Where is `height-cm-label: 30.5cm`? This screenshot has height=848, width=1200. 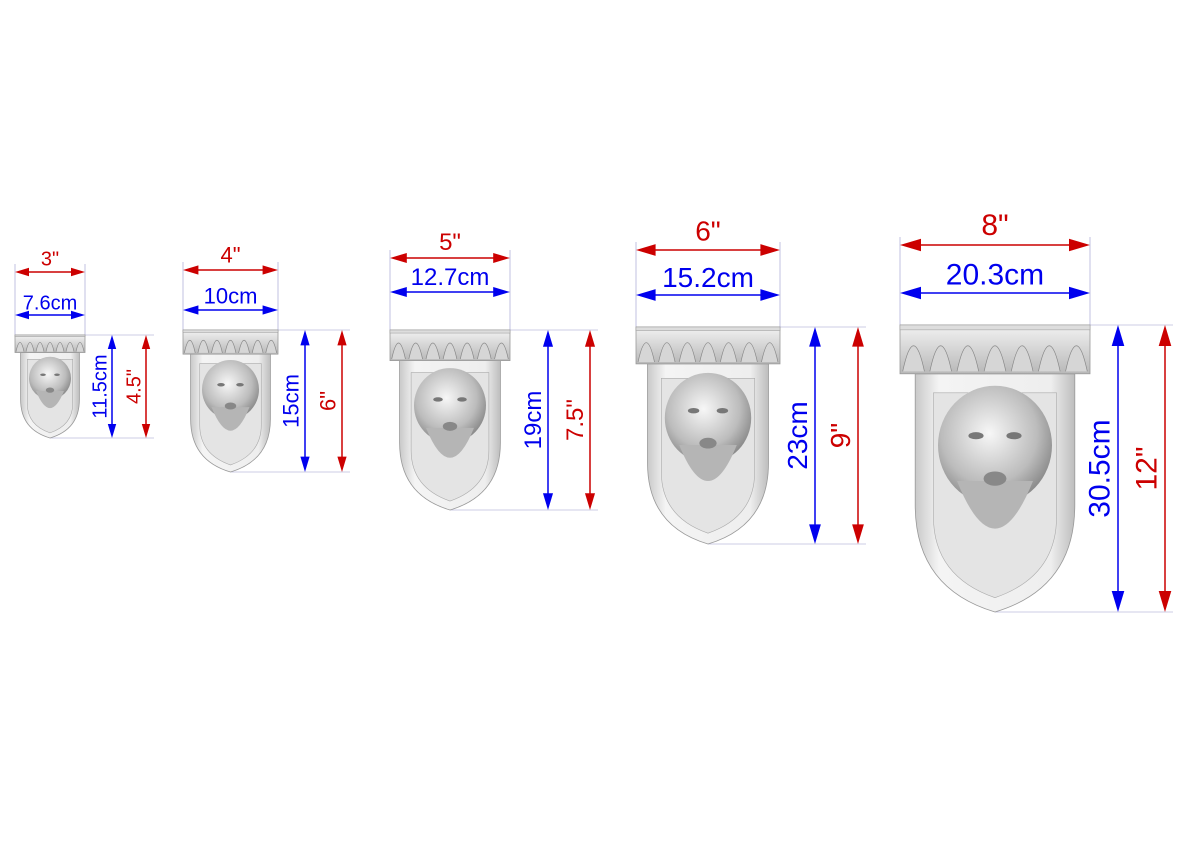
height-cm-label: 30.5cm is located at coordinates (1099, 468).